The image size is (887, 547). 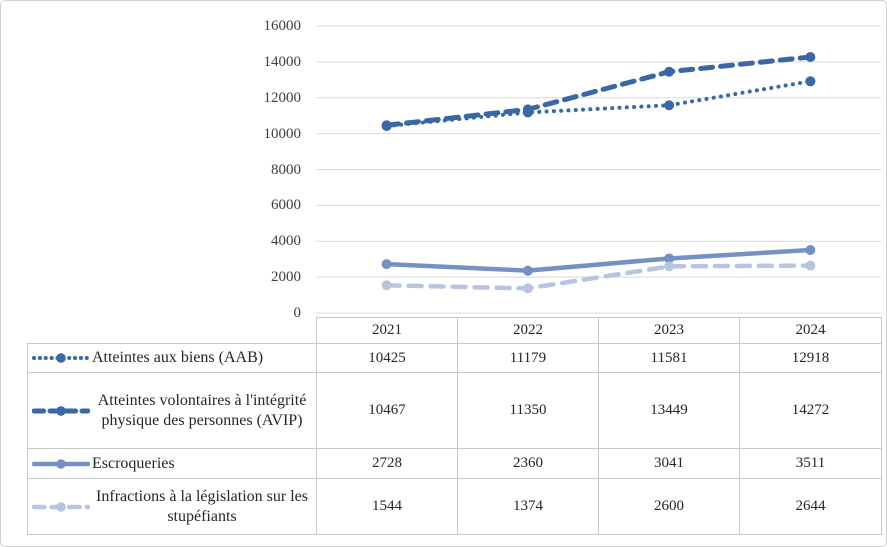 I want to click on y-axis-tick-label: 6000, so click(x=286, y=205).